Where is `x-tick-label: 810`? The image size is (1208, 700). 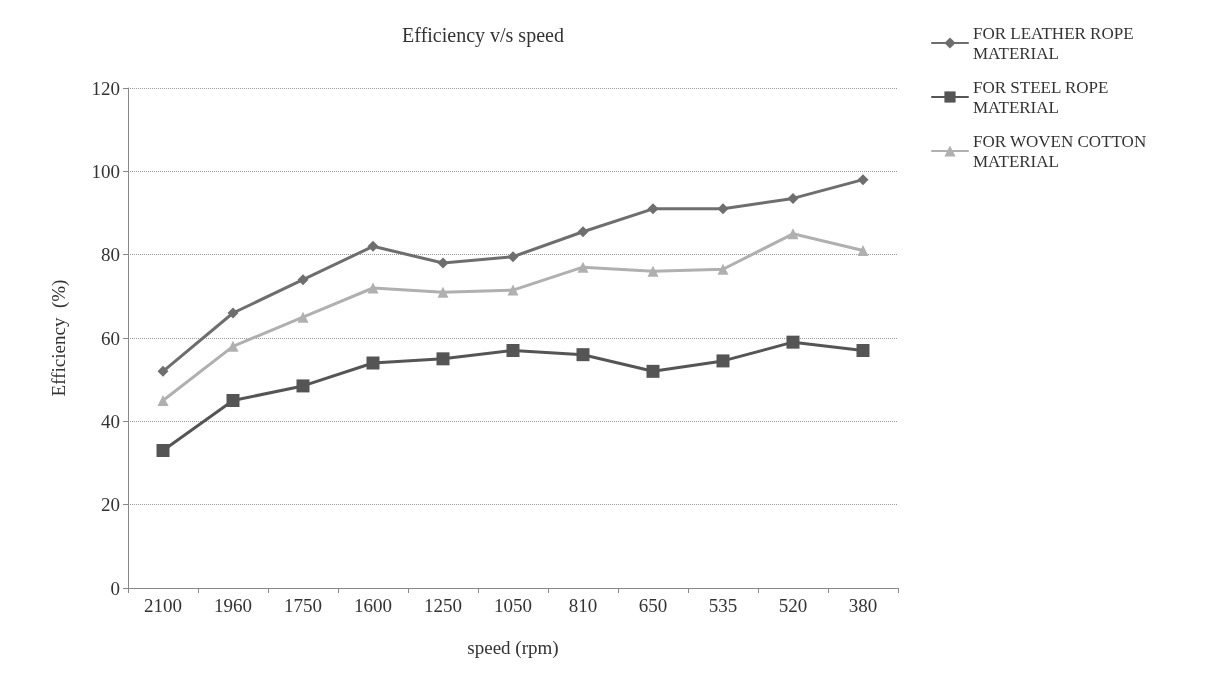 x-tick-label: 810 is located at coordinates (583, 605).